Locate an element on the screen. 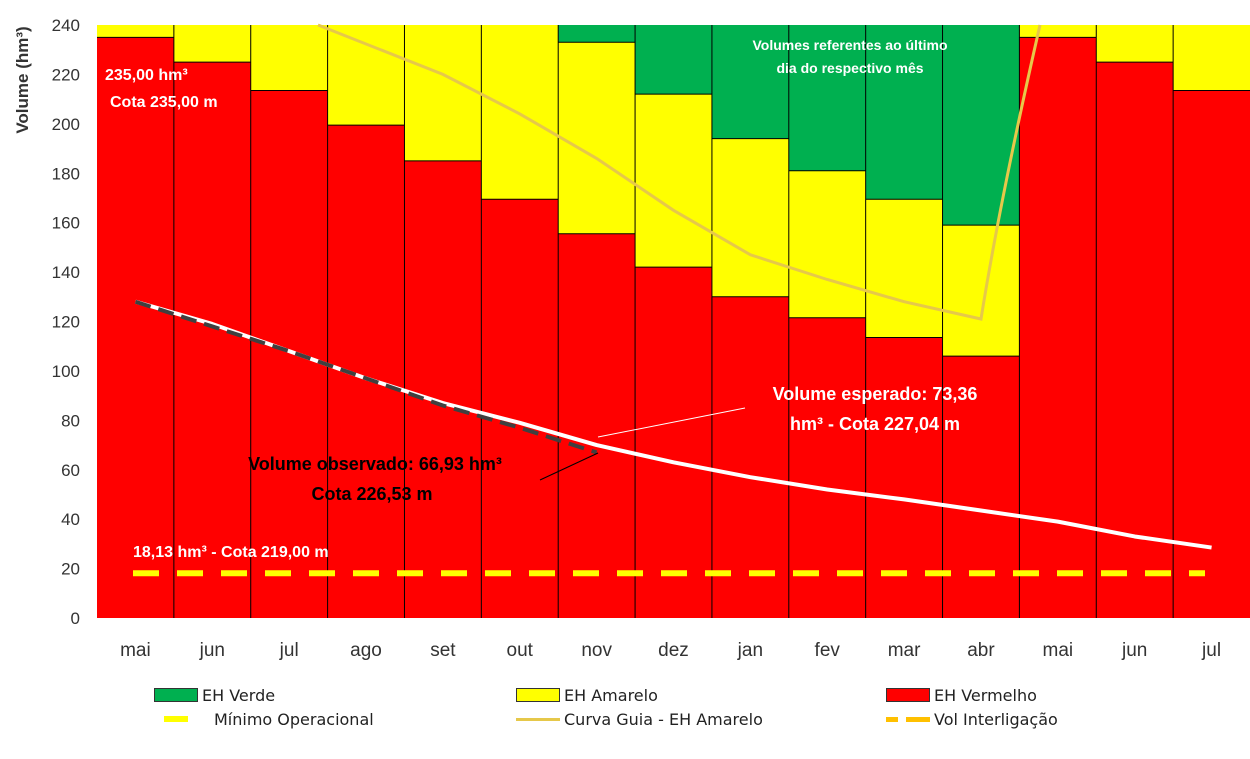  annotation-volumes-ref-2: dia do respectivo mês is located at coordinates (849, 68).